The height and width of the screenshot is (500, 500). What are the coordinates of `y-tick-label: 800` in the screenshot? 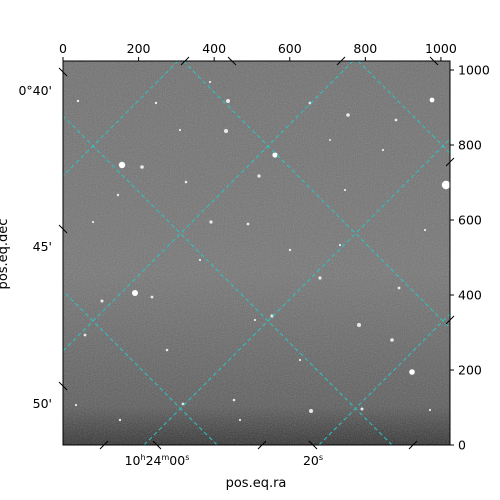 It's located at (470, 145).